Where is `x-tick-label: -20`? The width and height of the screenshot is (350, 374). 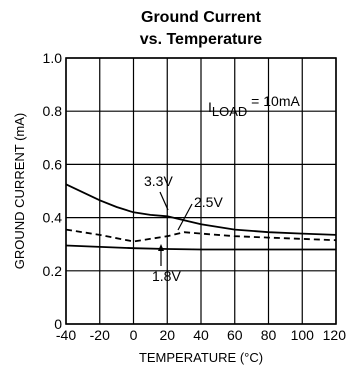
x-tick-label: -20 is located at coordinates (100, 335).